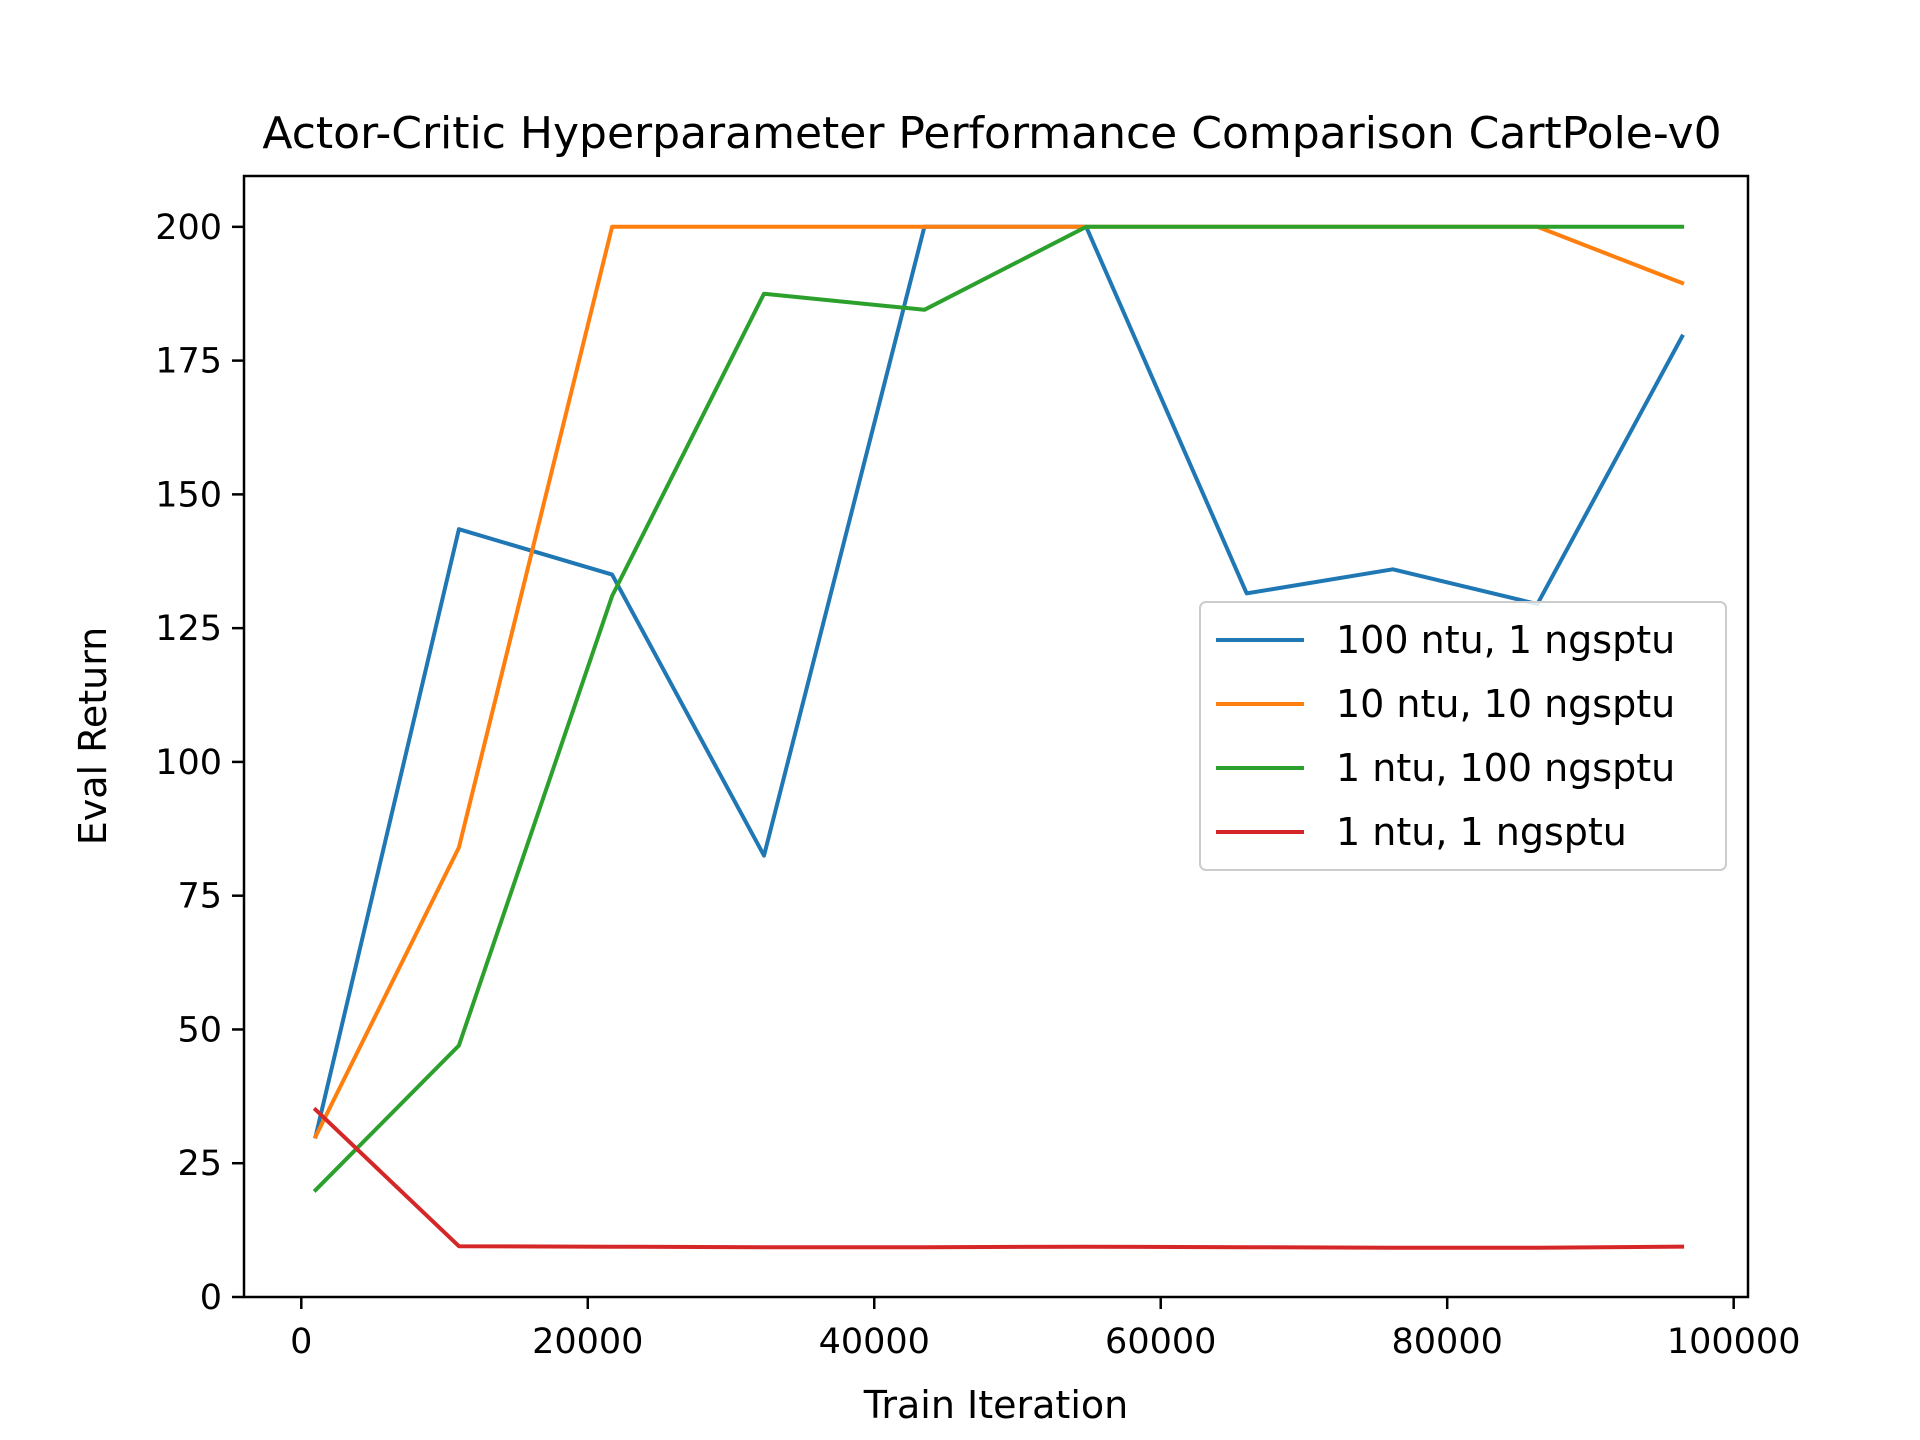 The width and height of the screenshot is (1920, 1440). I want to click on x-axis-label: Train Iteration, so click(995, 1405).